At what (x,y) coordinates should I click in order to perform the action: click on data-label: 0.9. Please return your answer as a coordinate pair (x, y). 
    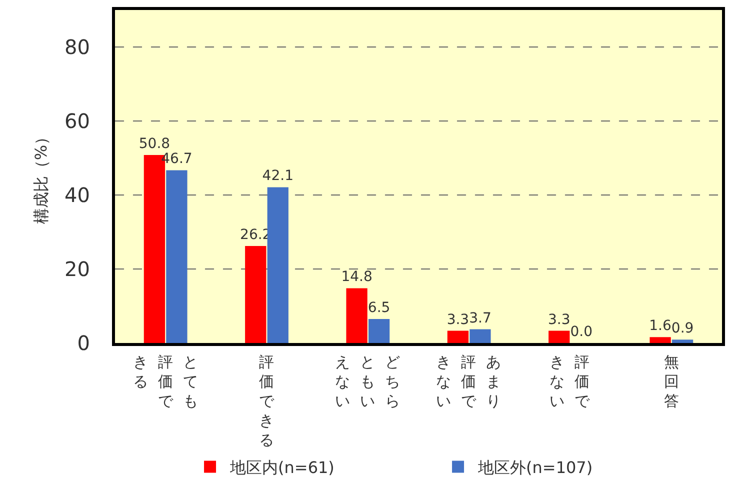
    Looking at the image, I should click on (682, 328).